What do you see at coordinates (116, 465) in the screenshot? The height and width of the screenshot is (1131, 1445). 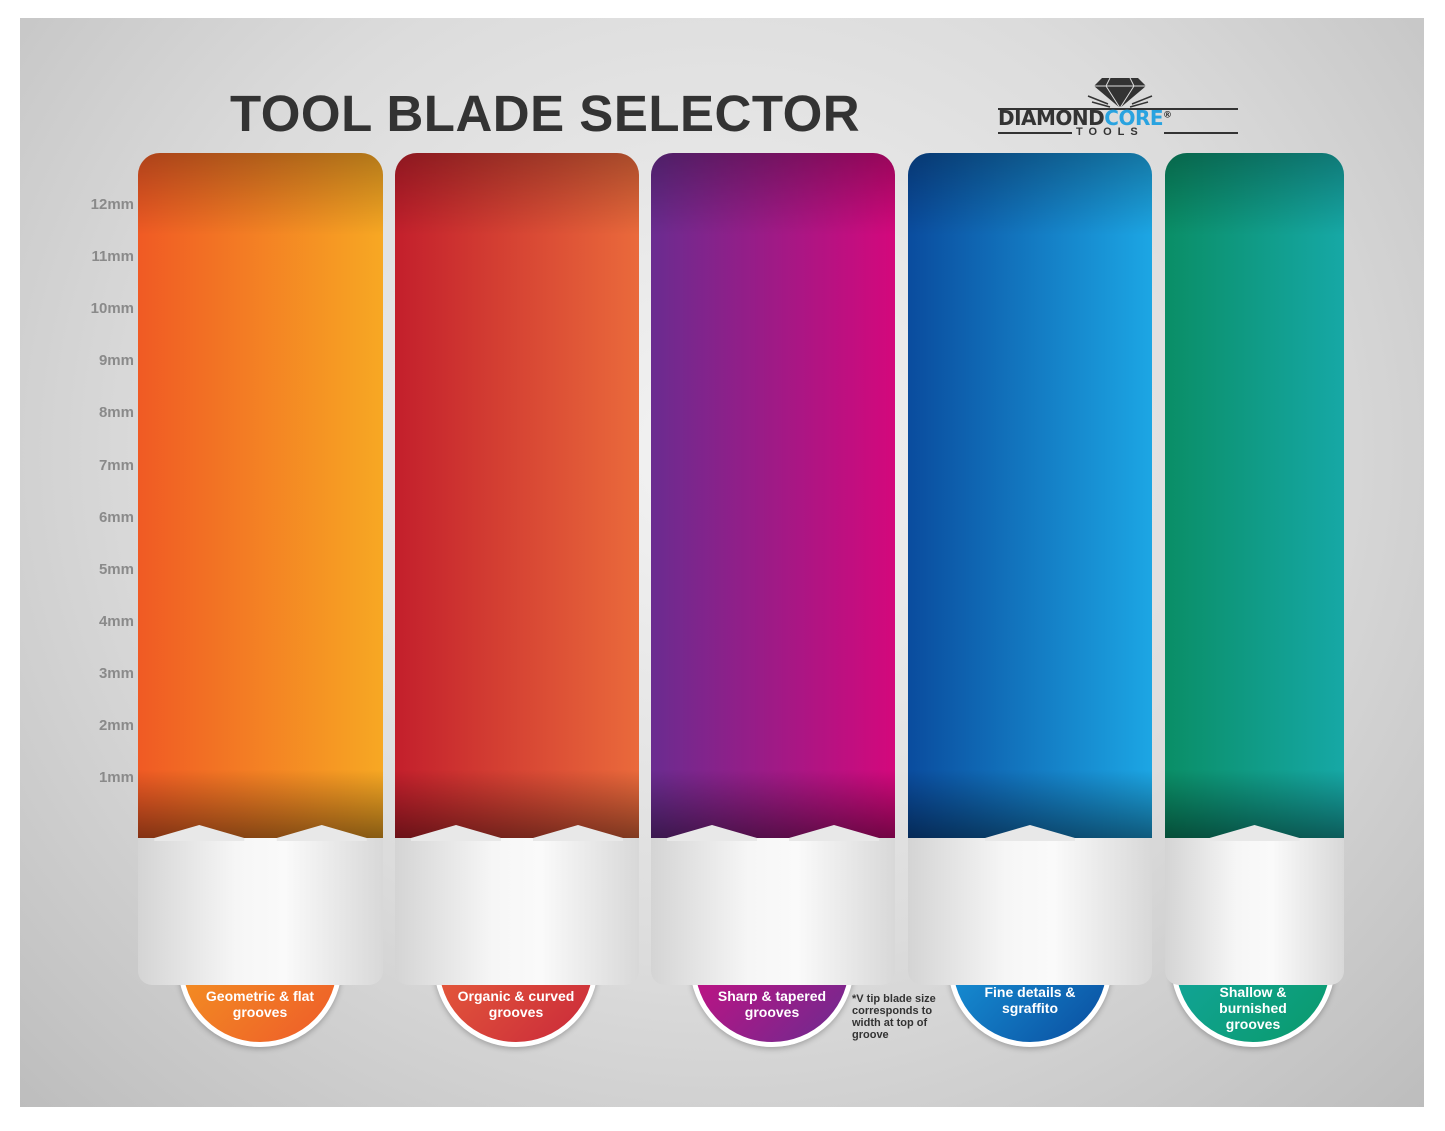 I see `scale-label: 7mm` at bounding box center [116, 465].